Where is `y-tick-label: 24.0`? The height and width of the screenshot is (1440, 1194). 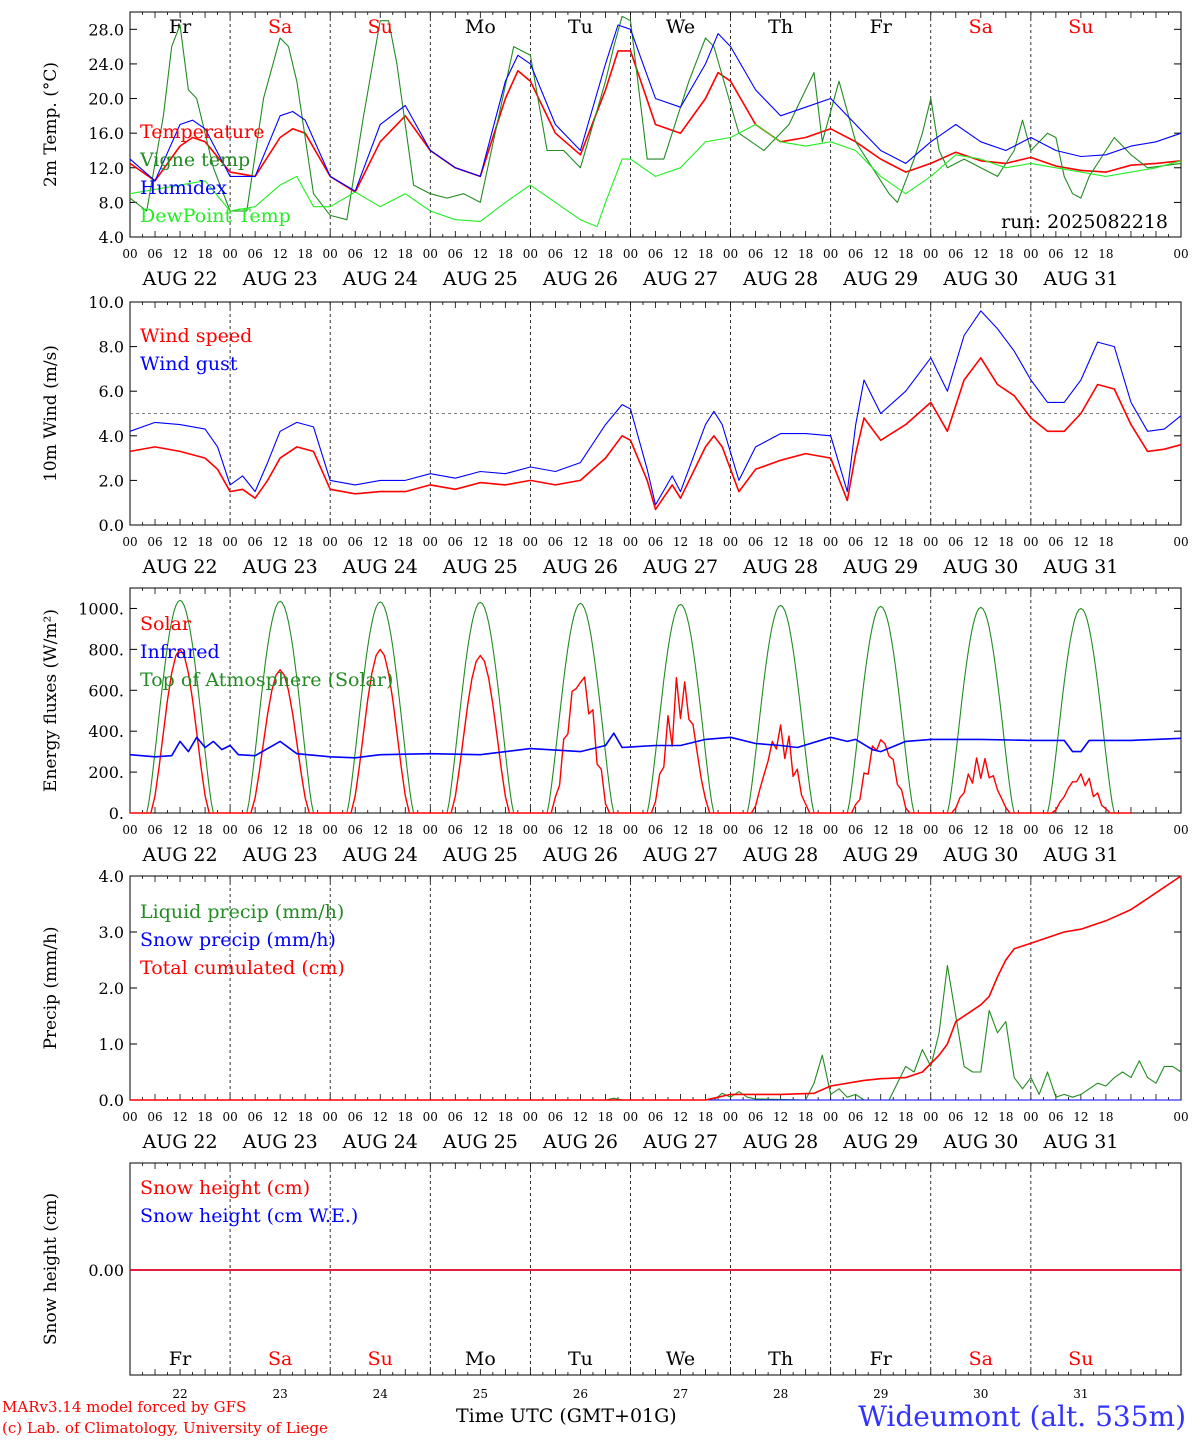
y-tick-label: 24.0 is located at coordinates (106, 64).